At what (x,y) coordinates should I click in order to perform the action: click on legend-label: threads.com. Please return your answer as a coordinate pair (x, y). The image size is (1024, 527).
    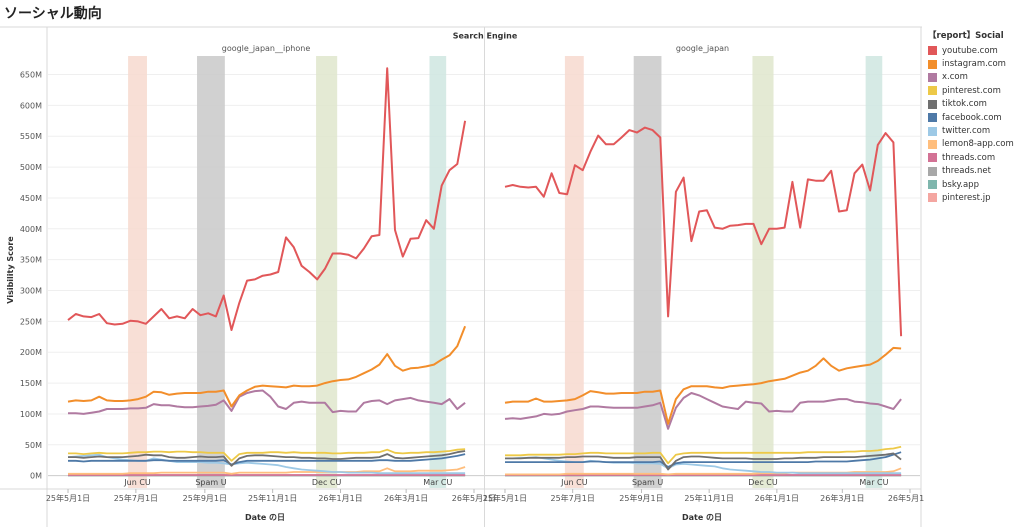
    Looking at the image, I should click on (969, 157).